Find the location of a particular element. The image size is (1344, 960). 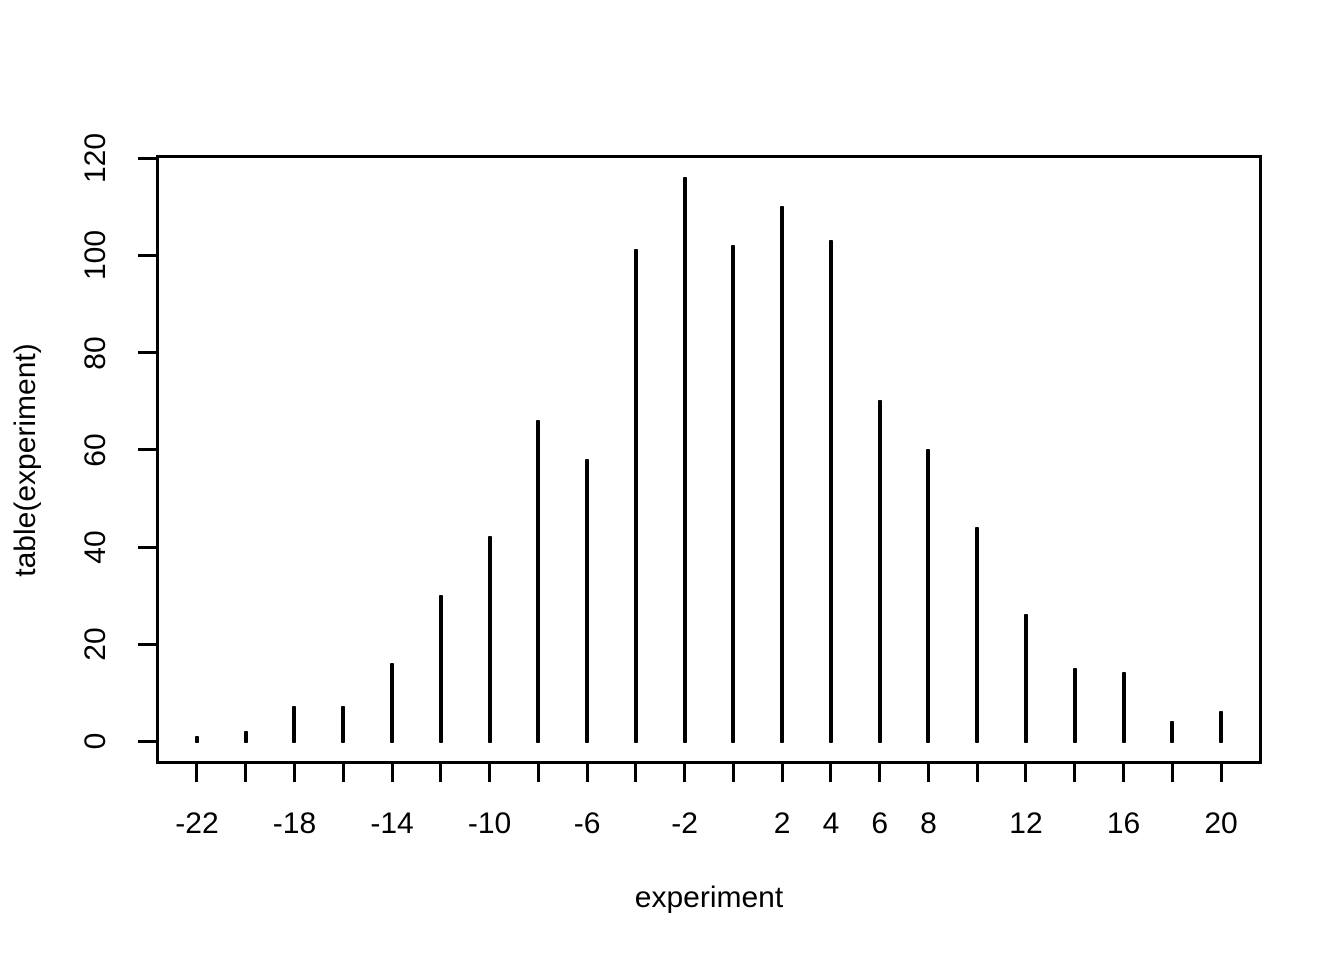

y-tick-label: 0 is located at coordinates (95, 741).